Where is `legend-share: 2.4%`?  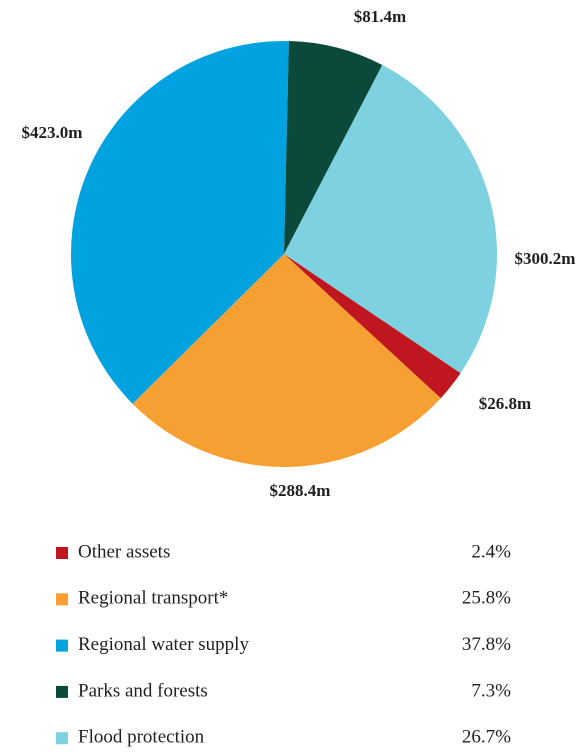 legend-share: 2.4% is located at coordinates (491, 551).